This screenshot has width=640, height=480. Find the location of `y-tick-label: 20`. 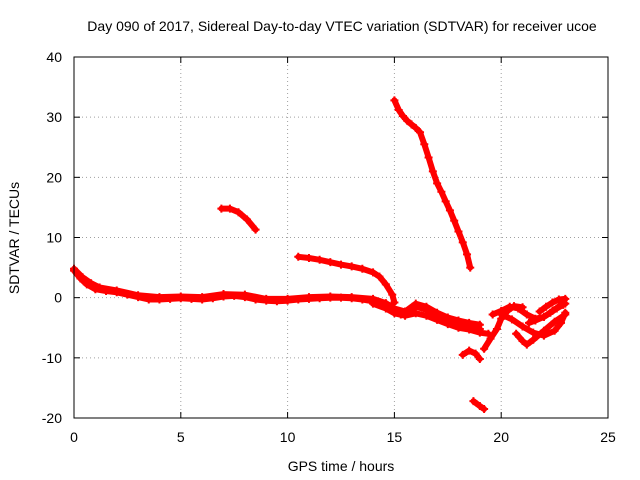

y-tick-label: 20 is located at coordinates (54, 177).